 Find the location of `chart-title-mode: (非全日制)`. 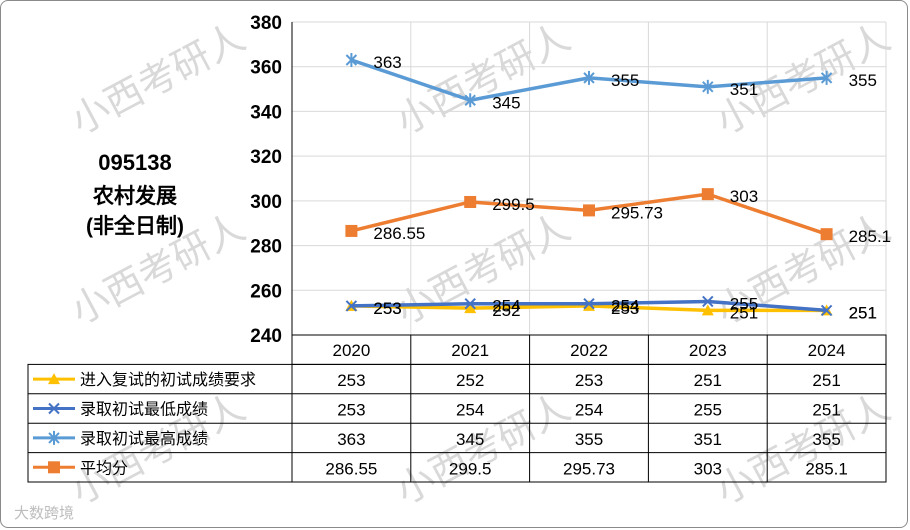

chart-title-mode: (非全日制) is located at coordinates (135, 226).